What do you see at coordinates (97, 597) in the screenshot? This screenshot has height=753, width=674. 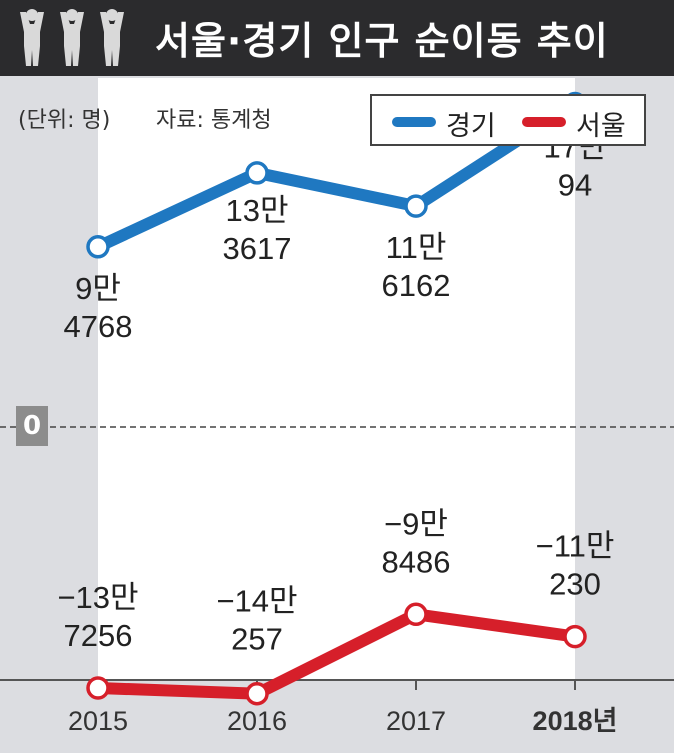 I see `data-label: −13만` at bounding box center [97, 597].